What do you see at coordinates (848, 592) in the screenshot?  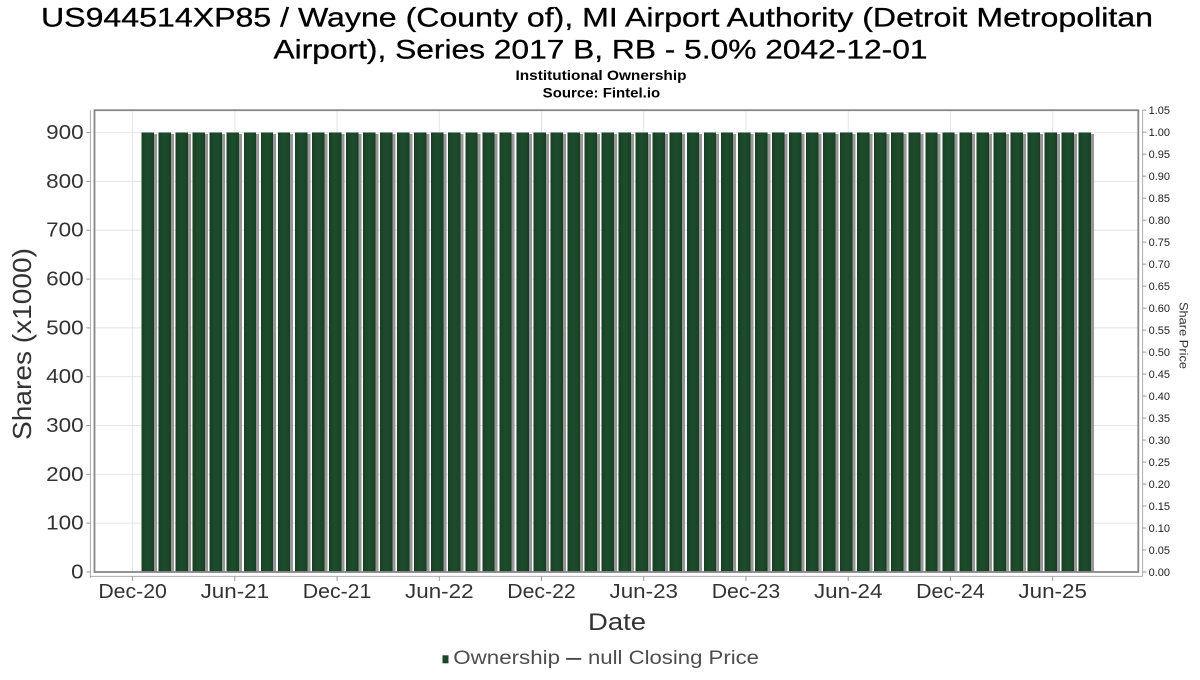 I see `svg-text: Jun-24` at bounding box center [848, 592].